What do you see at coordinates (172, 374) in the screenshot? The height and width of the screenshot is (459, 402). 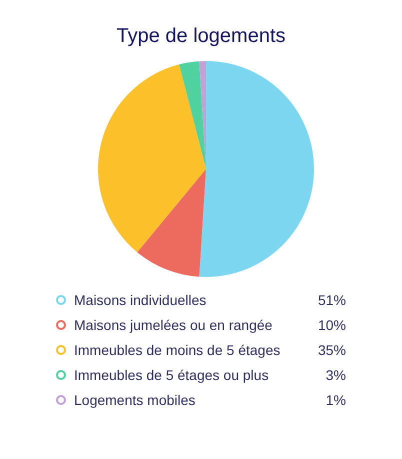 I see `legend-label: Immeubles de 5 étages ou plus` at bounding box center [172, 374].